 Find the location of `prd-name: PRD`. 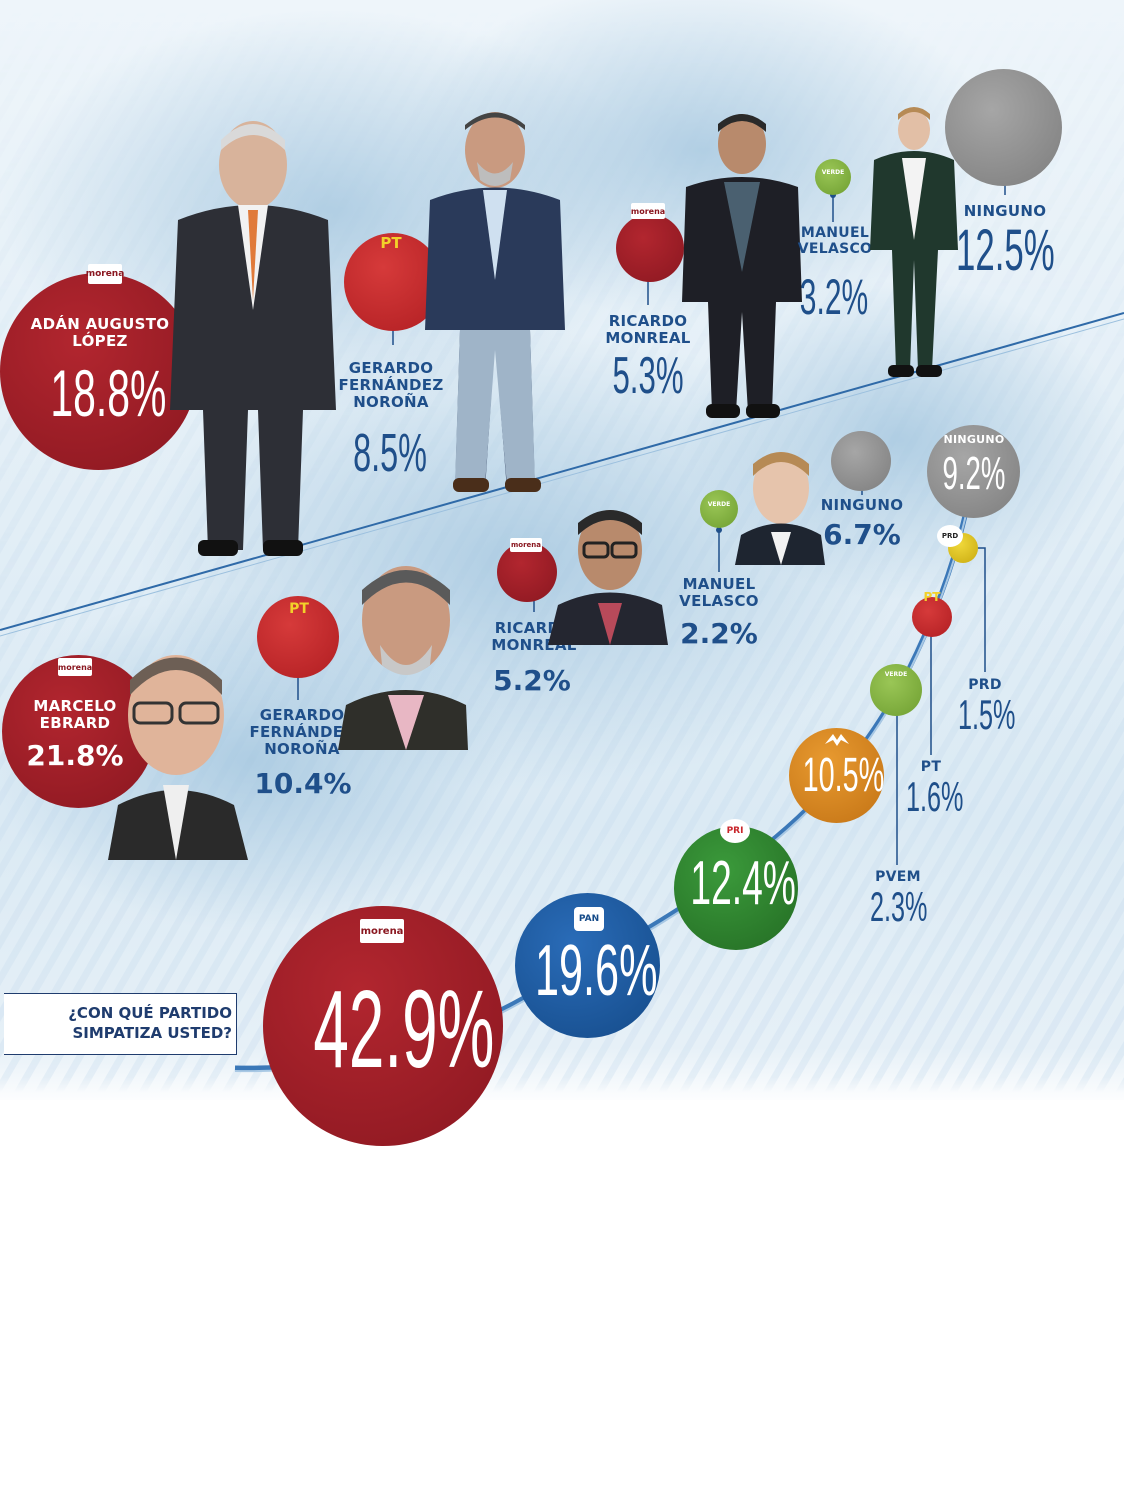

prd-name: PRD is located at coordinates (985, 685).